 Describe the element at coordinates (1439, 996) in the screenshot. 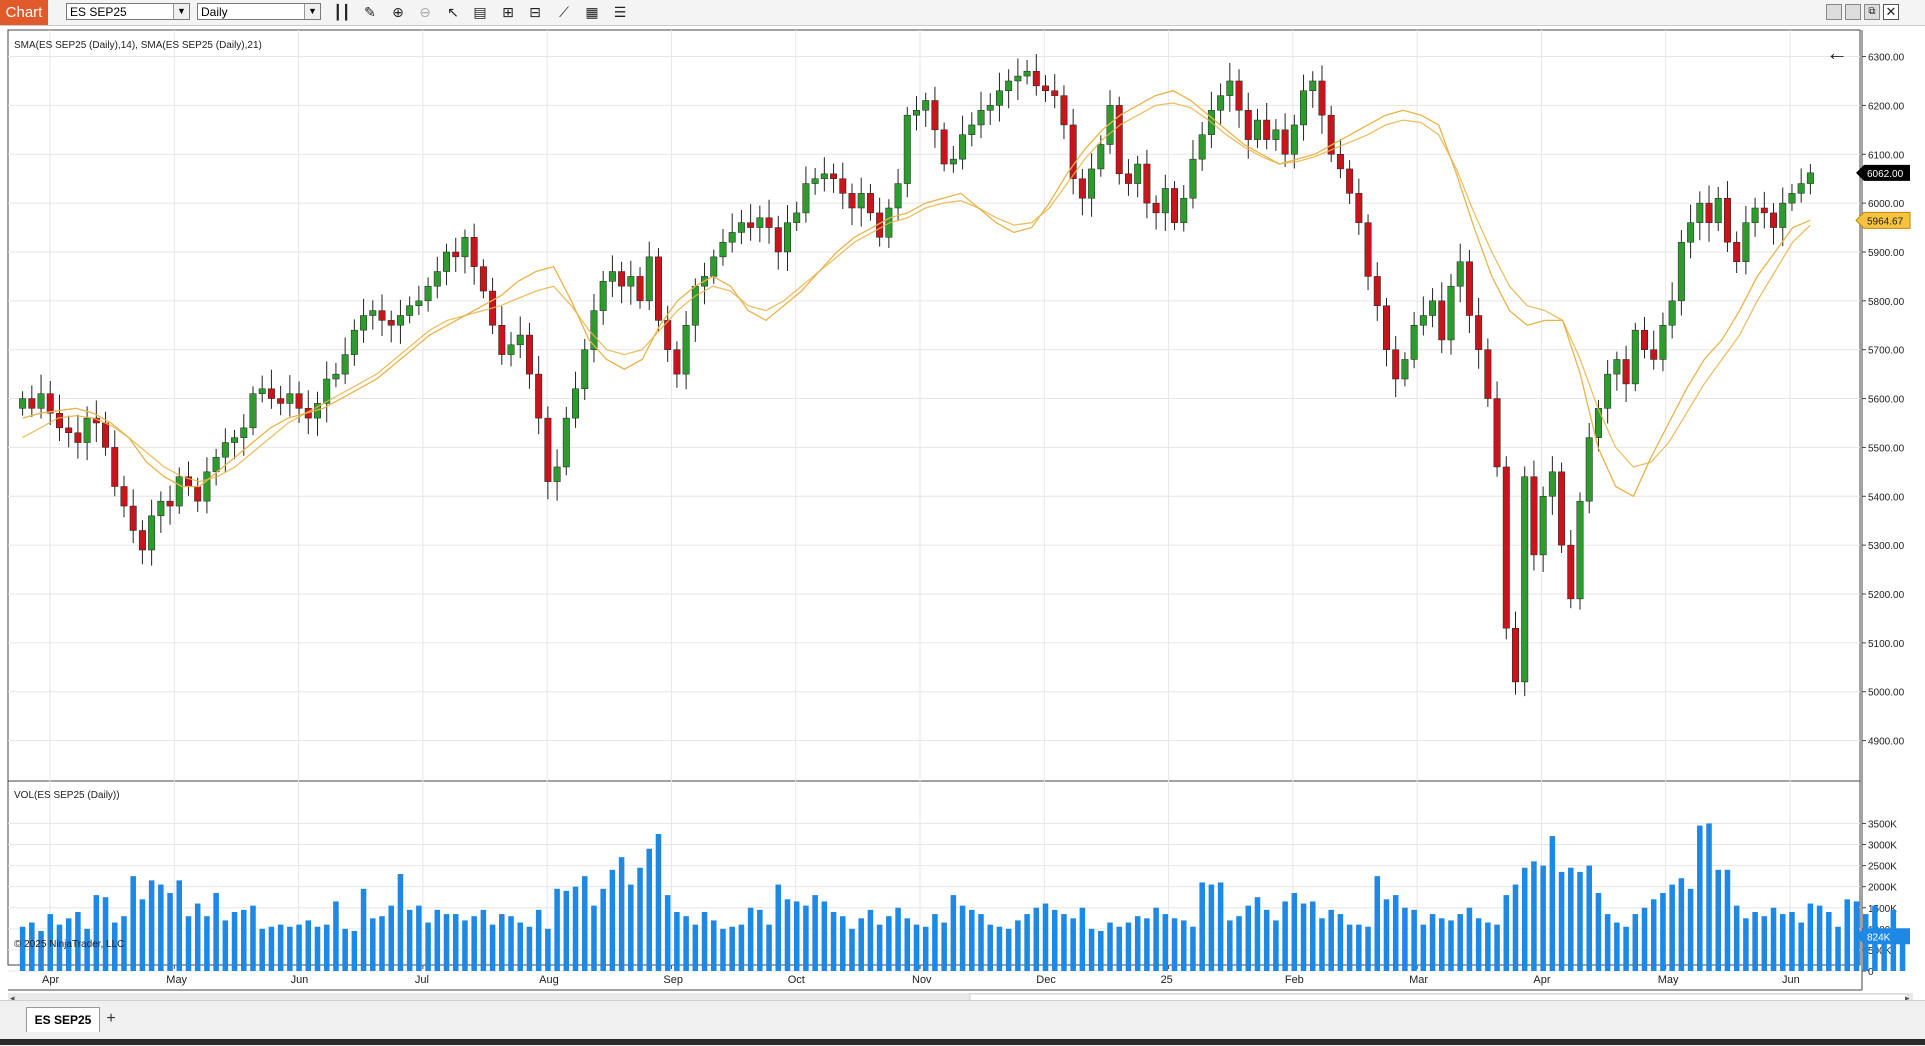

I see `scrollbar-thumb` at that location.